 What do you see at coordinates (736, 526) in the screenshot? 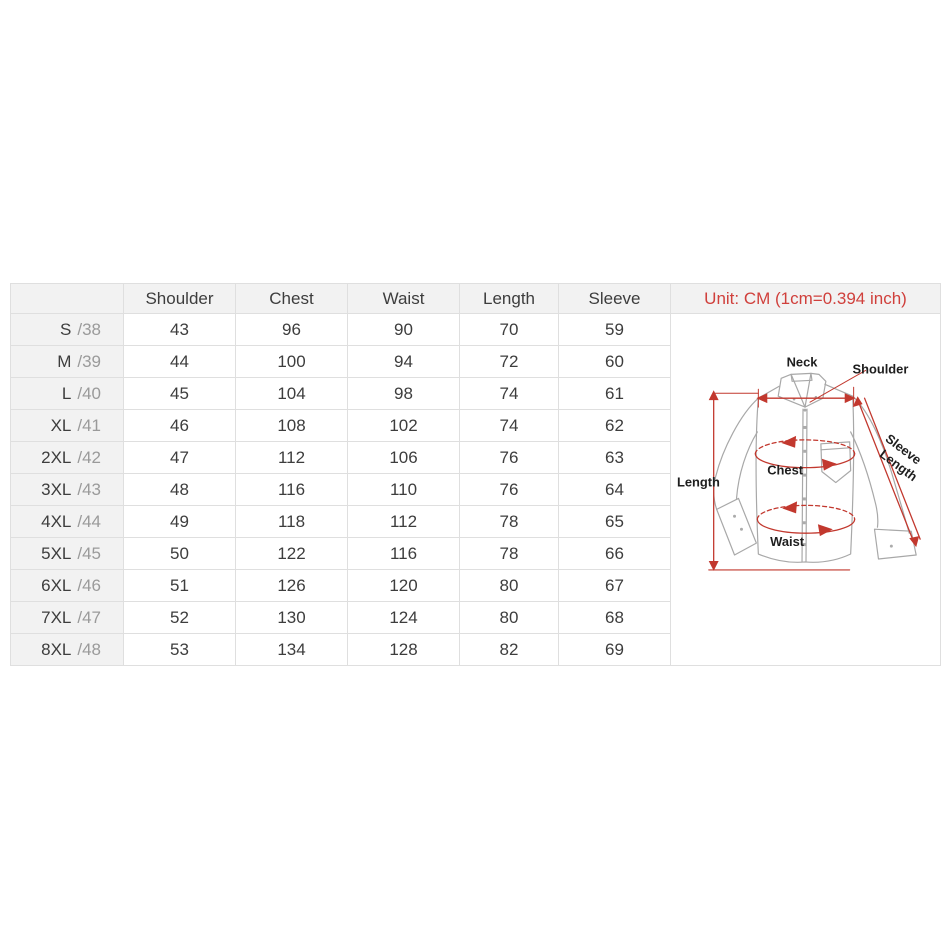
I see `left-cuff` at bounding box center [736, 526].